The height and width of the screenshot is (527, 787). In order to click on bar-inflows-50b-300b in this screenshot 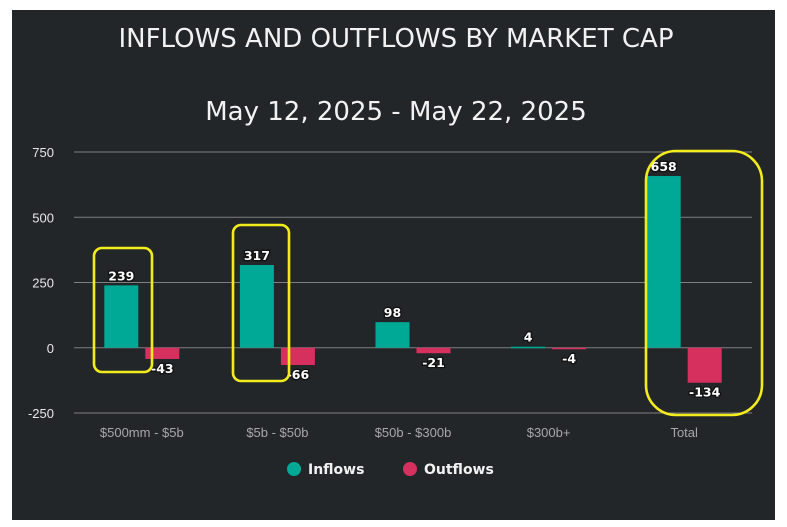, I will do `click(392, 335)`.